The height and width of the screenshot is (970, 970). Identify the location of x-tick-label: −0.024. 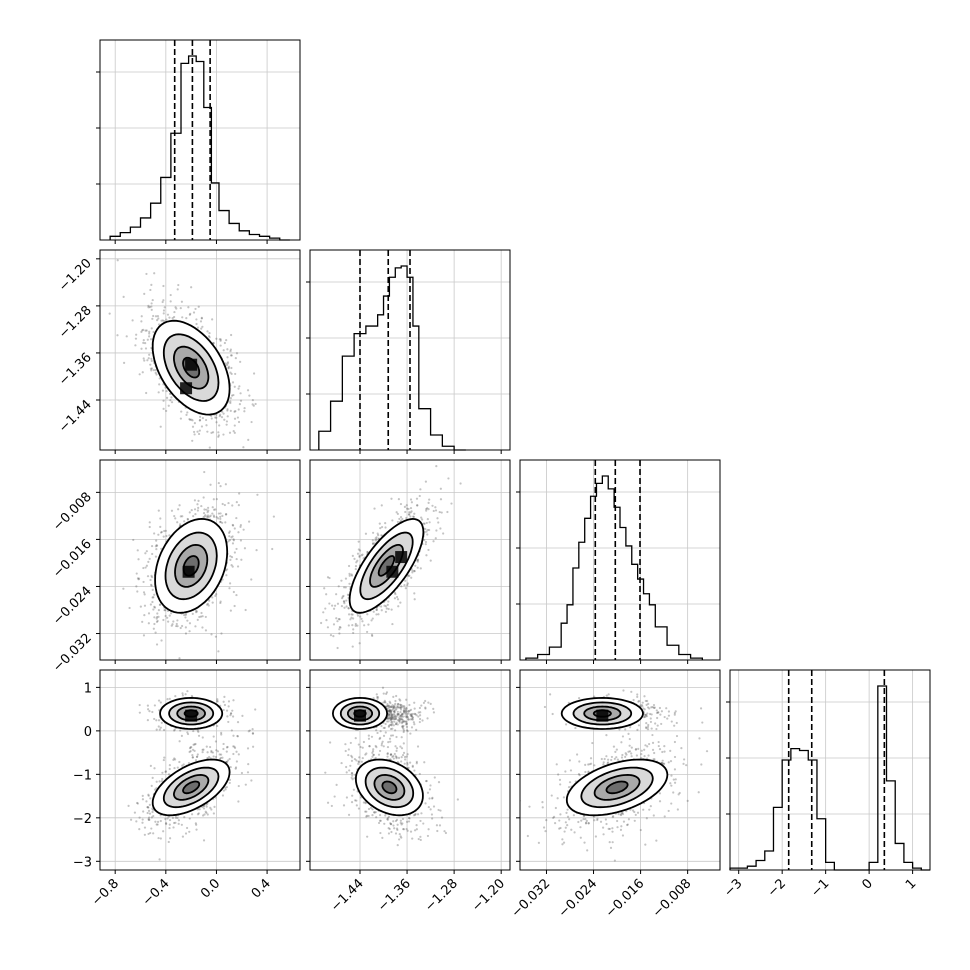
(578, 898).